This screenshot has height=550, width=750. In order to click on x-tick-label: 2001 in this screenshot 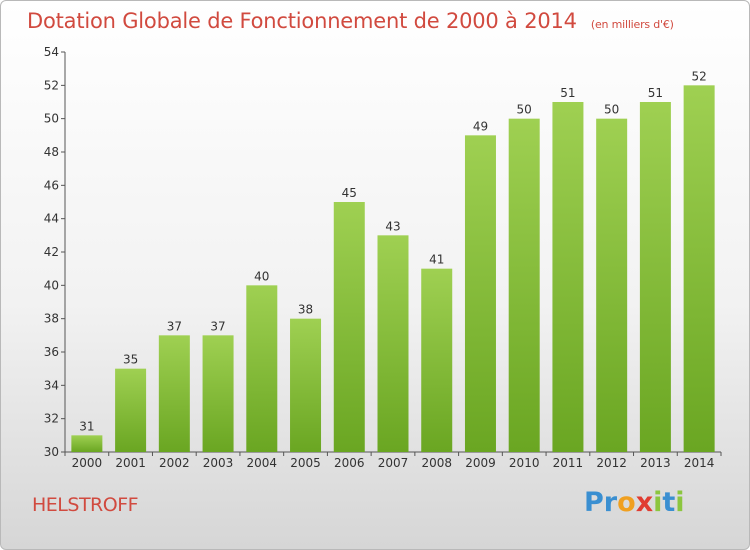, I will do `click(130, 463)`.